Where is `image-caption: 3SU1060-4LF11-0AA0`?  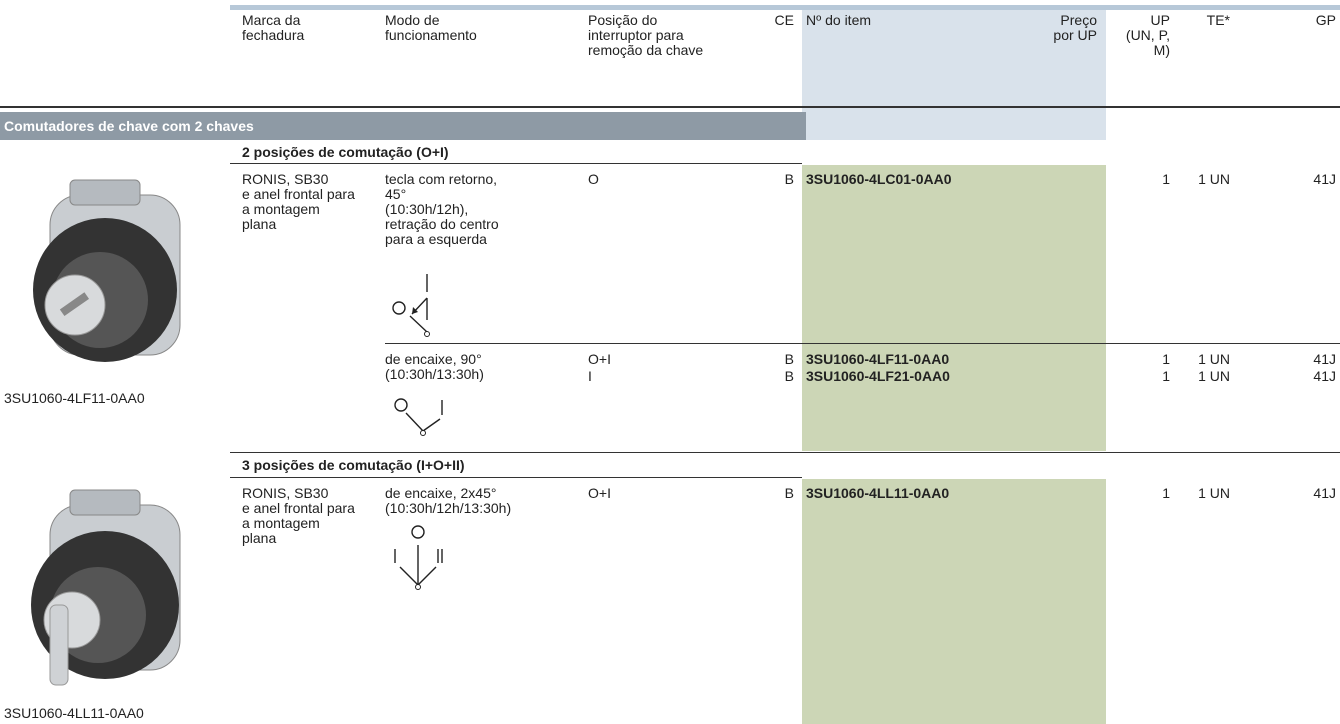
image-caption: 3SU1060-4LF11-0AA0 is located at coordinates (74, 398).